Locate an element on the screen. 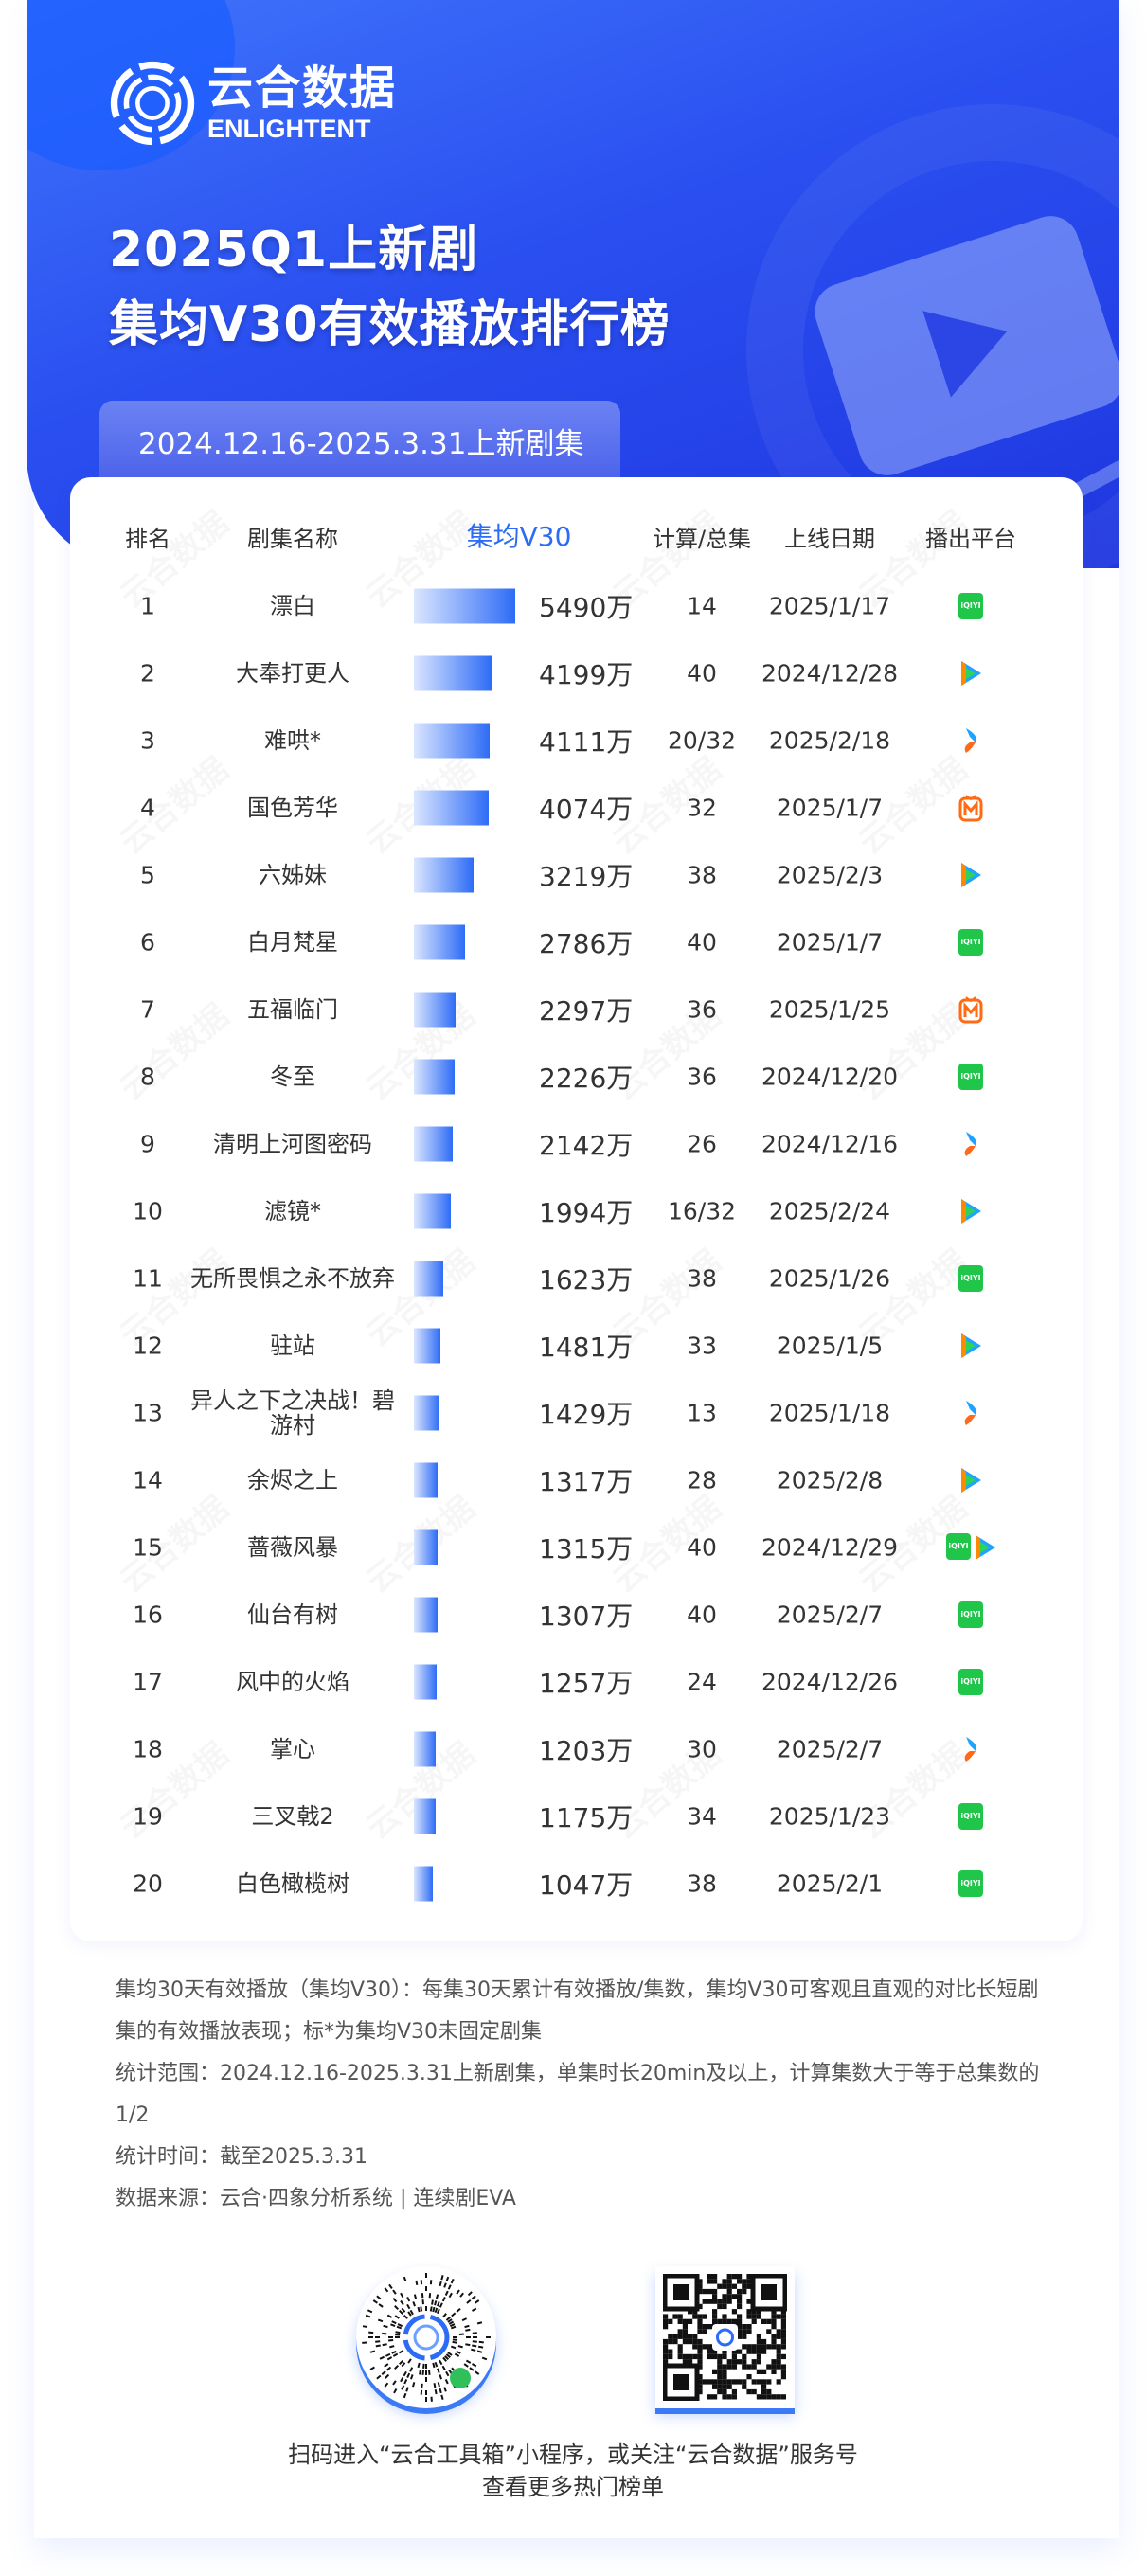  header-rank: 排名 is located at coordinates (147, 539).